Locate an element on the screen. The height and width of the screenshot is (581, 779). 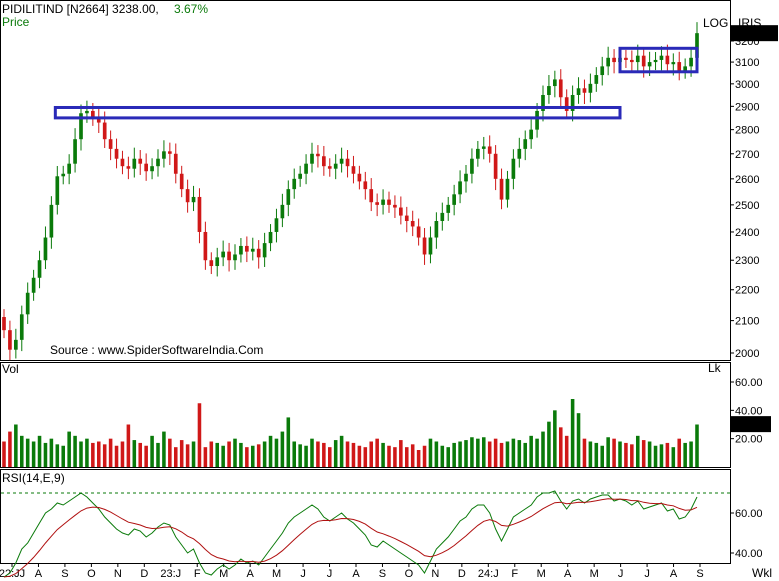
volume-label: Vol is located at coordinates (10, 369).